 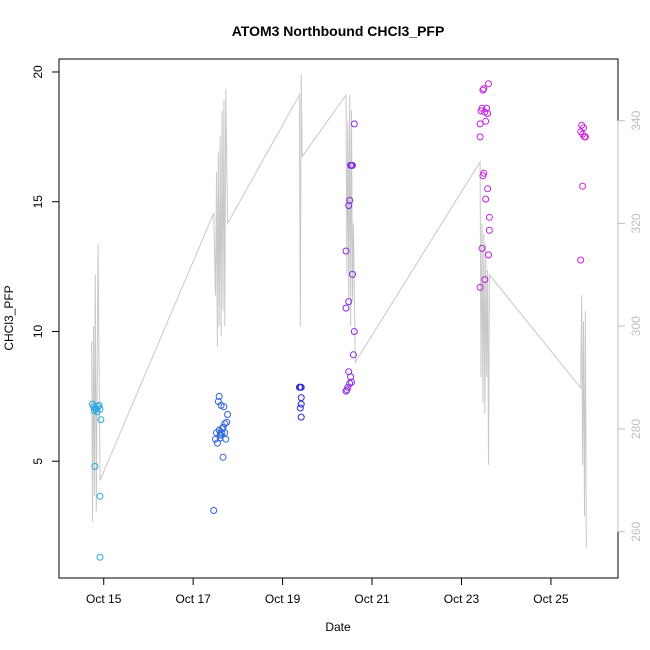 I want to click on y2-tick-label: 280, so click(x=636, y=429).